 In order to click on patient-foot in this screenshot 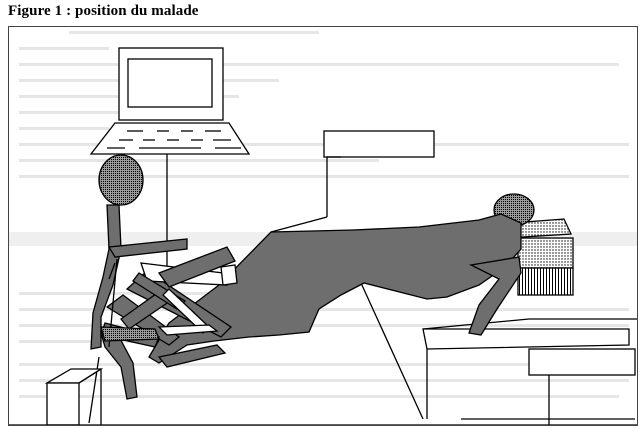, I will do `click(188, 330)`.